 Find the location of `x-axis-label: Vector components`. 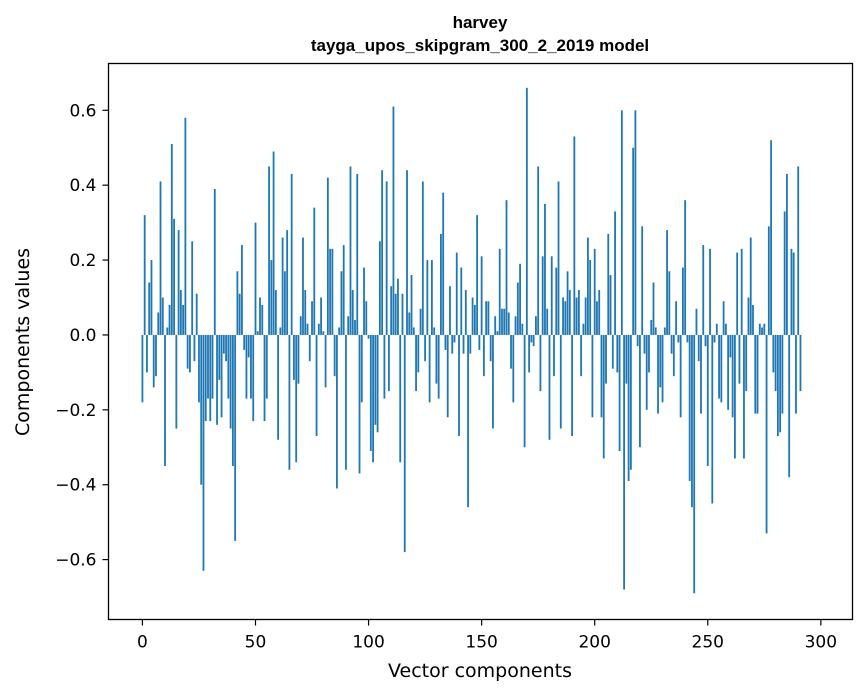

x-axis-label: Vector components is located at coordinates (480, 671).